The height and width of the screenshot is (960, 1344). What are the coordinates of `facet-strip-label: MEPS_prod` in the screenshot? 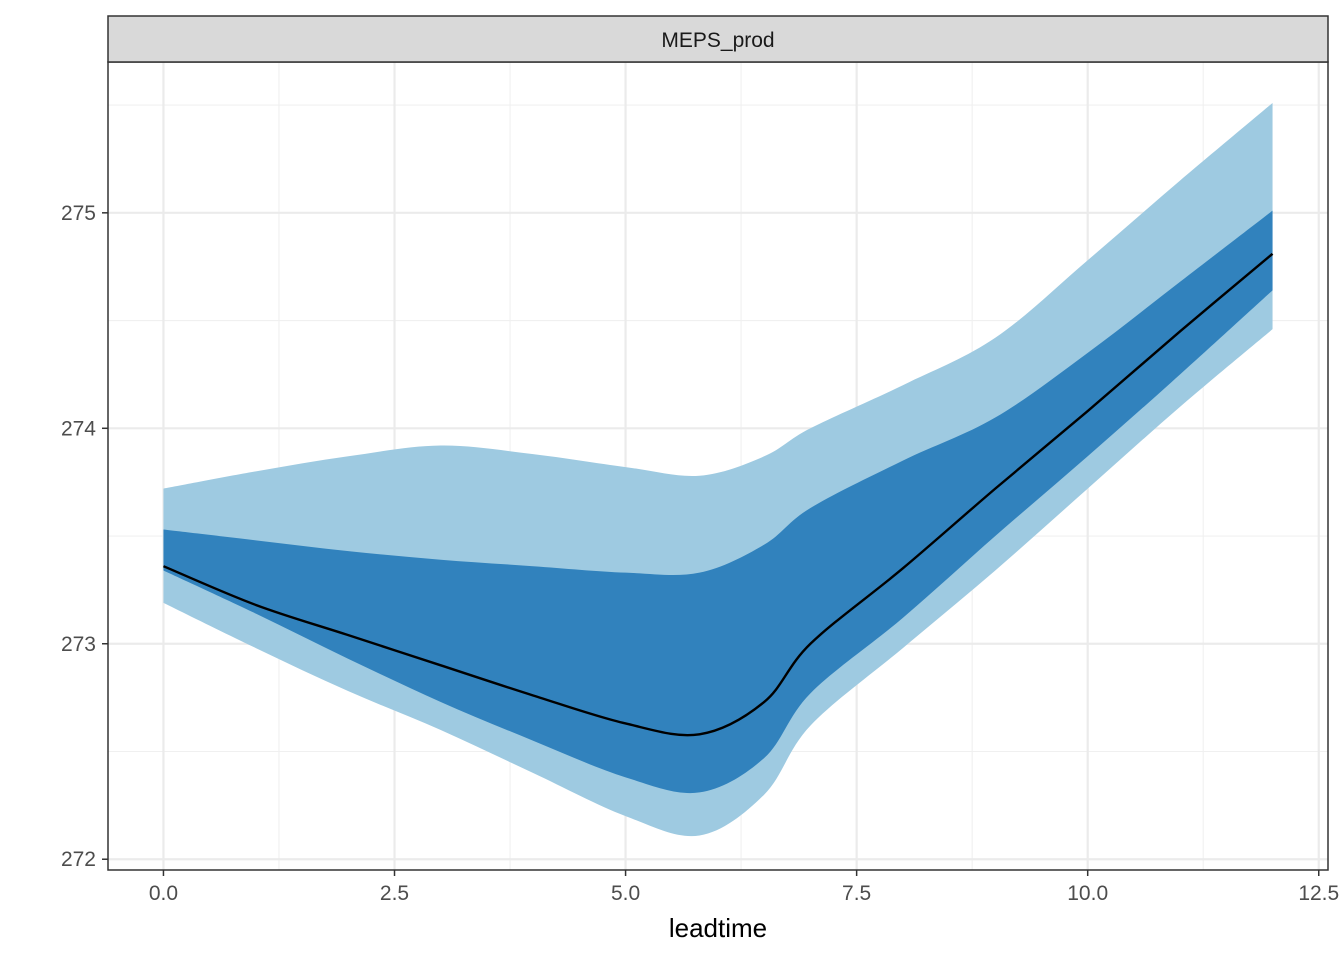 It's located at (717, 40).